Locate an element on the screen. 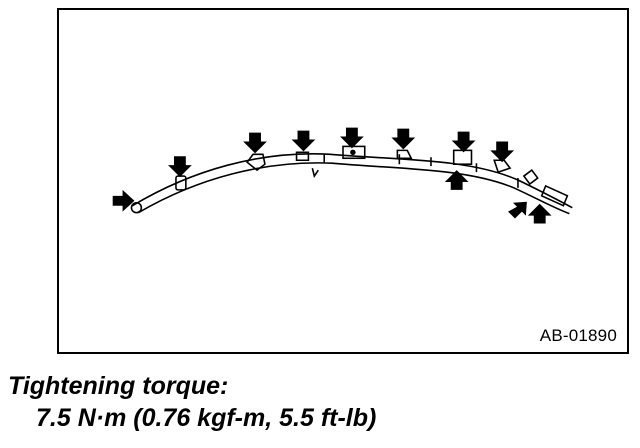  curtain-airbag-tube is located at coordinates (352, 184).